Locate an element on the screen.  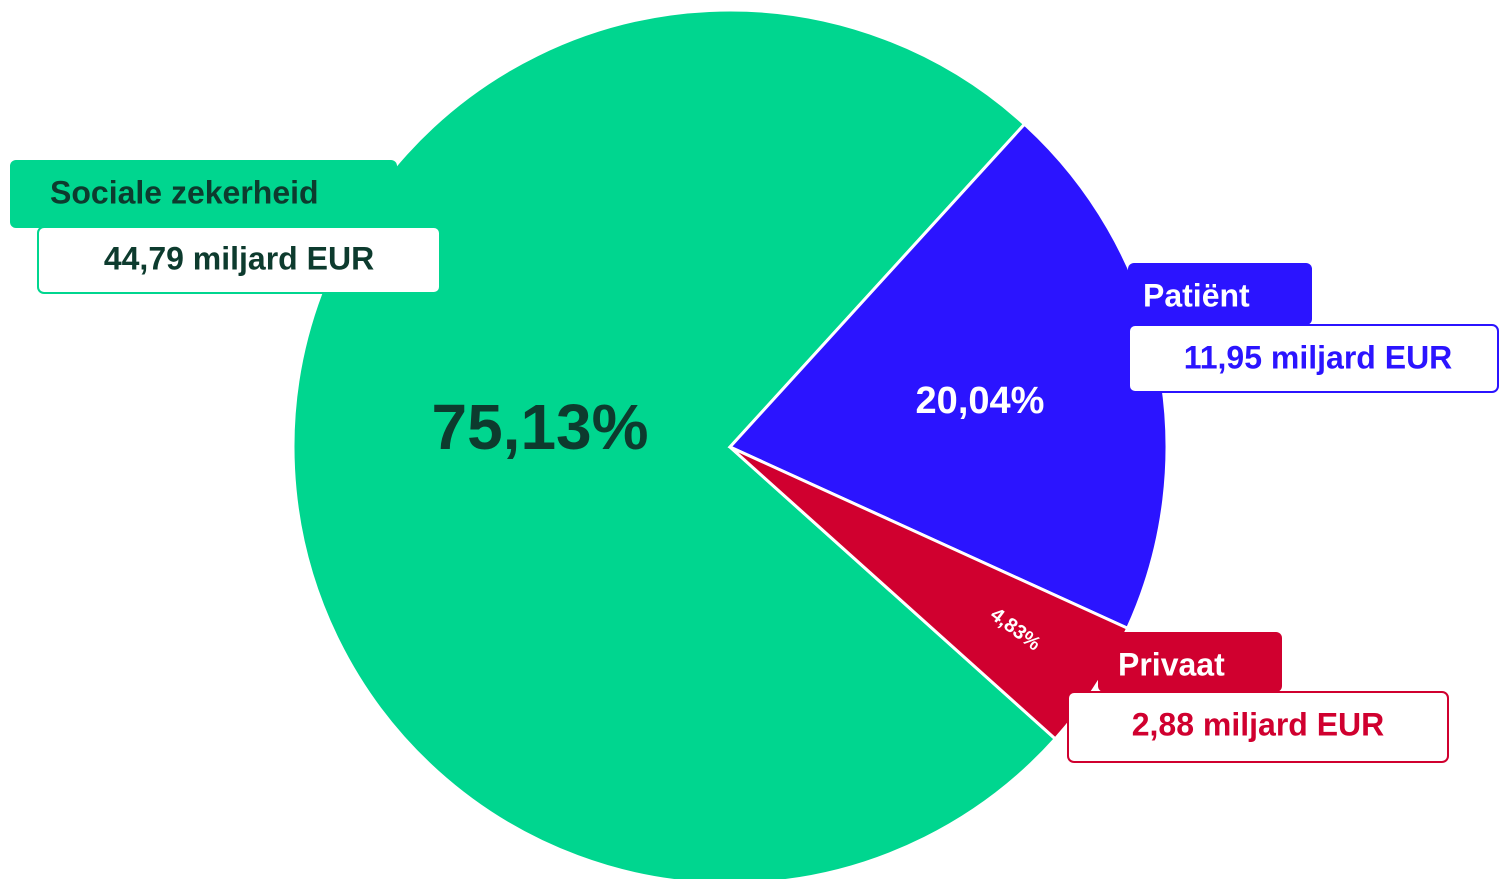
pie-slice is located at coordinates (929, 593).